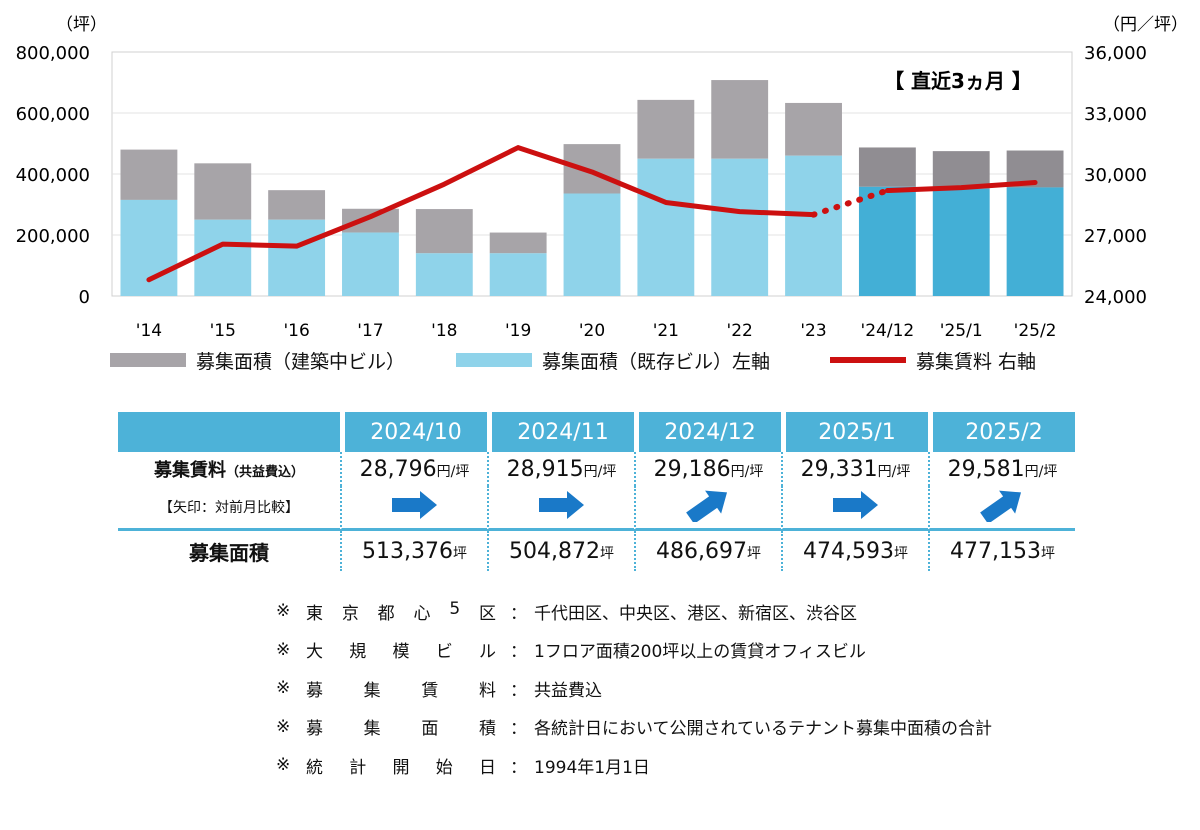 Image resolution: width=1200 pixels, height=830 pixels. I want to click on rent-label: 募集賃料, so click(189, 470).